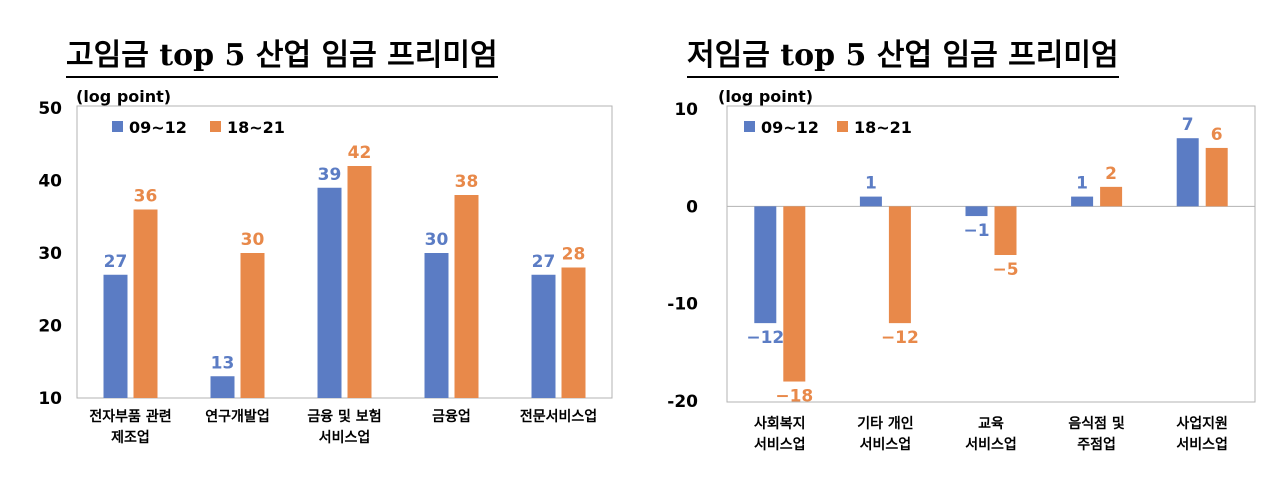  I want to click on category-label: 교육, so click(991, 424).